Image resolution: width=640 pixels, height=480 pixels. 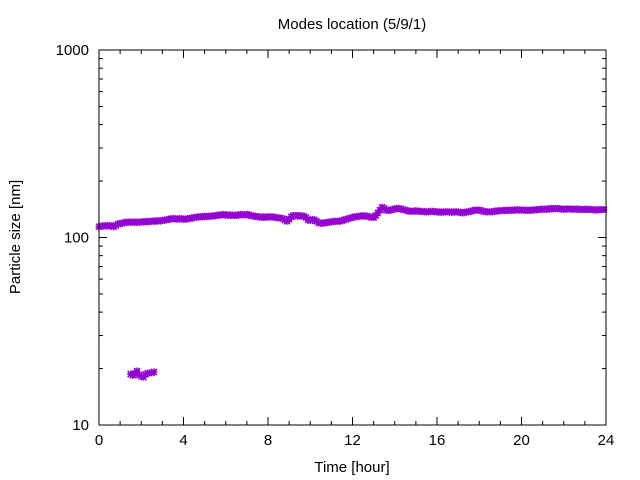 What do you see at coordinates (521, 440) in the screenshot?
I see `x-tick-label: 20` at bounding box center [521, 440].